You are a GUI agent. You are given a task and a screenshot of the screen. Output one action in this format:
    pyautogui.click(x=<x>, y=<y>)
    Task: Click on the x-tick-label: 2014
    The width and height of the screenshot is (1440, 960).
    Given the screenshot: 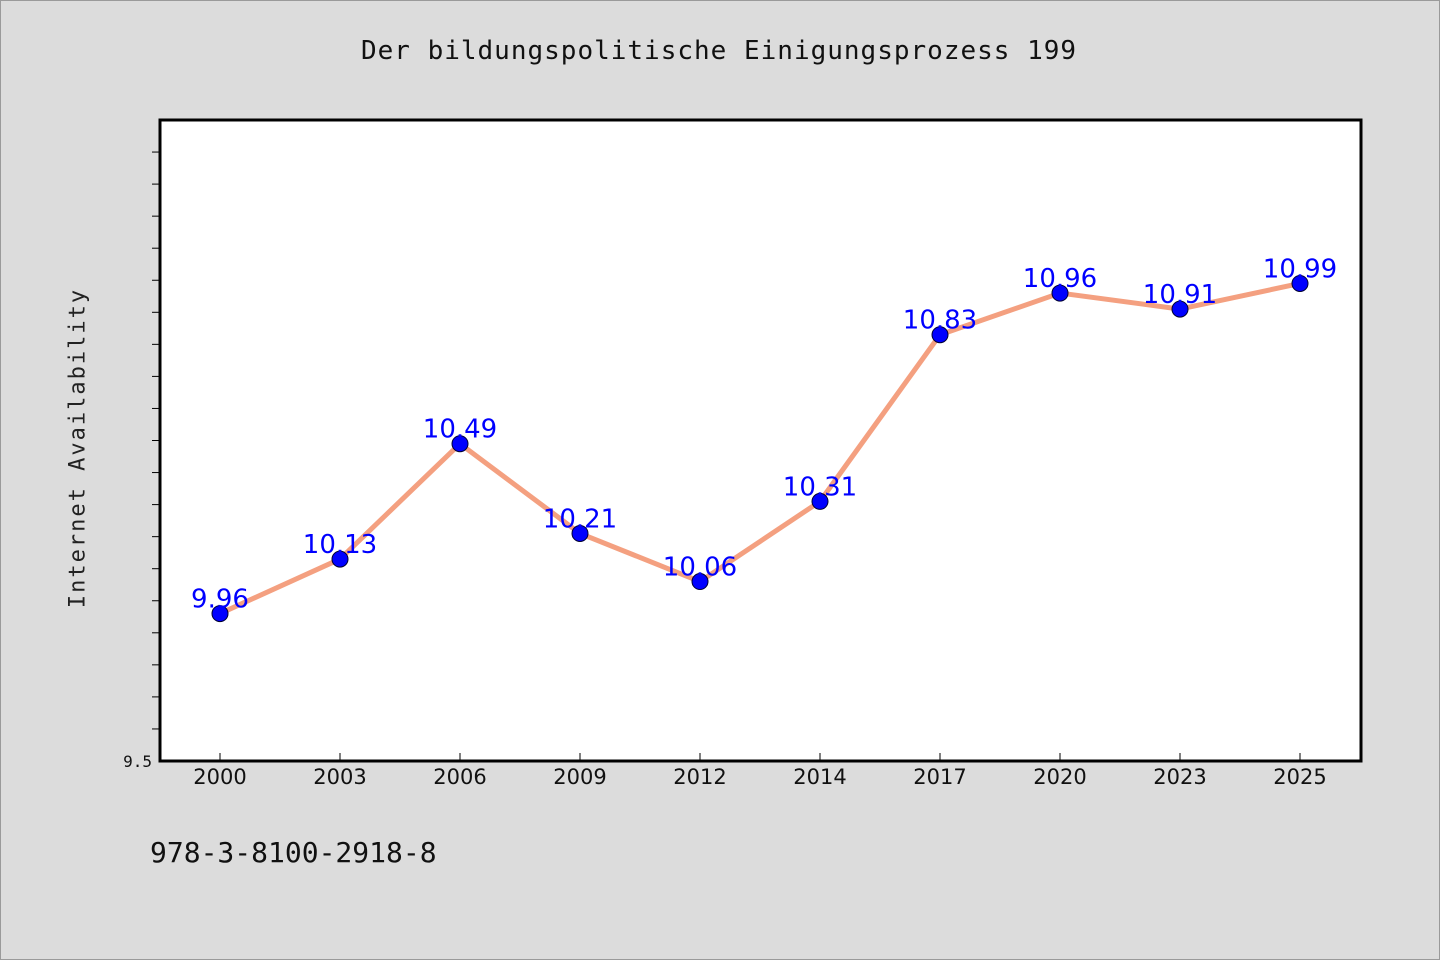 What is the action you would take?
    pyautogui.click(x=819, y=777)
    